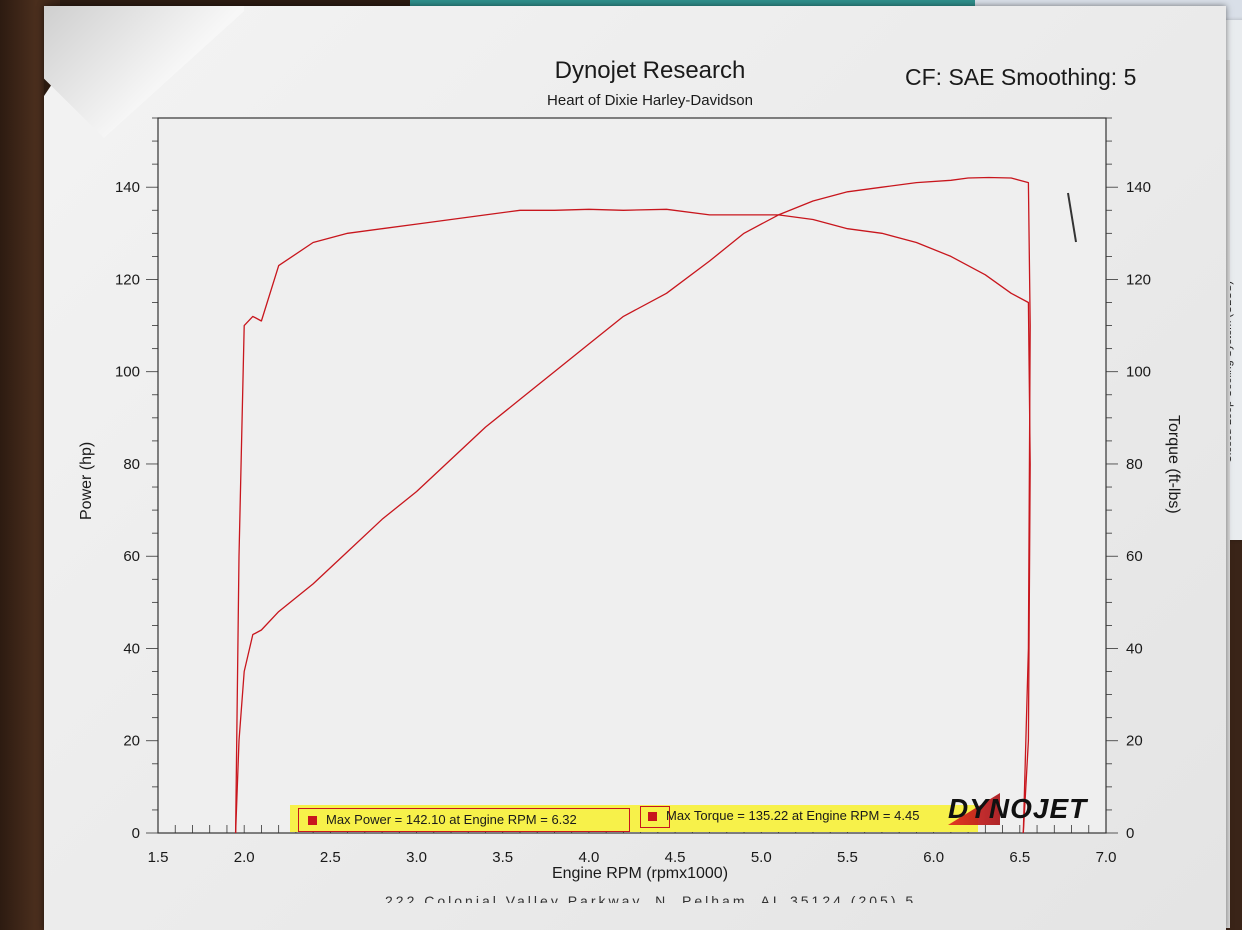 The width and height of the screenshot is (1242, 930). What do you see at coordinates (652, 817) in the screenshot?
I see `legend-swatch-torque` at bounding box center [652, 817].